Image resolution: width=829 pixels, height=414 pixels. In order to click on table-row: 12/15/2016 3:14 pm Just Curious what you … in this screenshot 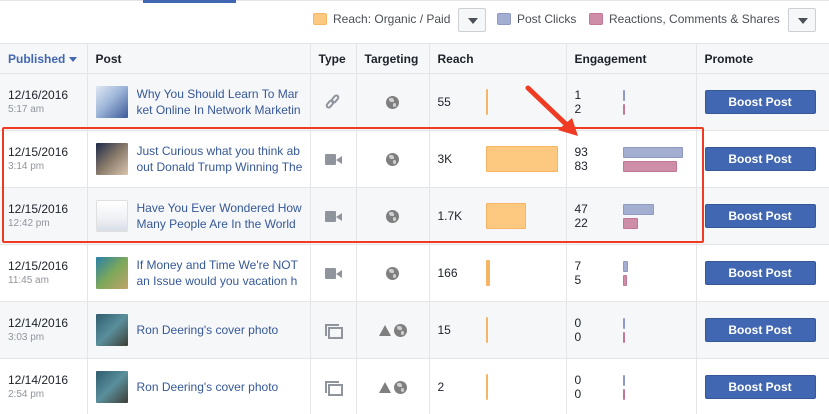, I will do `click(414, 159)`.